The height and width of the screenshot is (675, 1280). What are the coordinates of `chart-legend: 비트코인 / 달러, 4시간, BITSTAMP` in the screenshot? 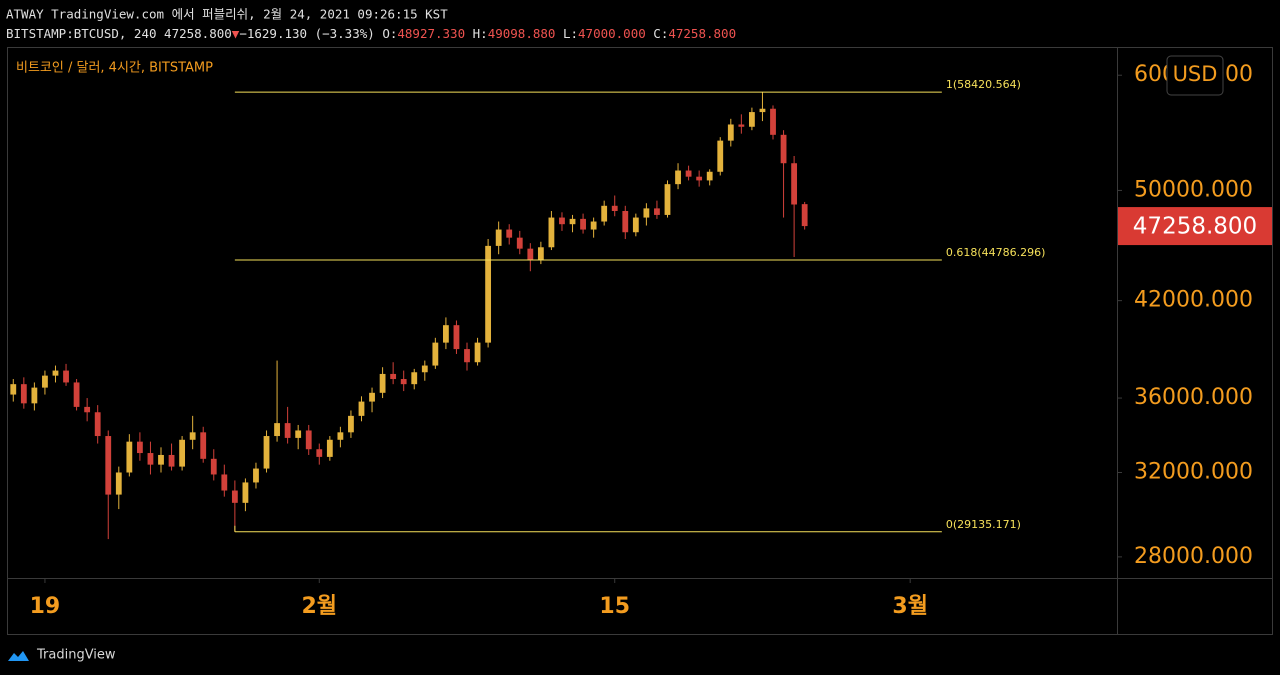 It's located at (114, 68).